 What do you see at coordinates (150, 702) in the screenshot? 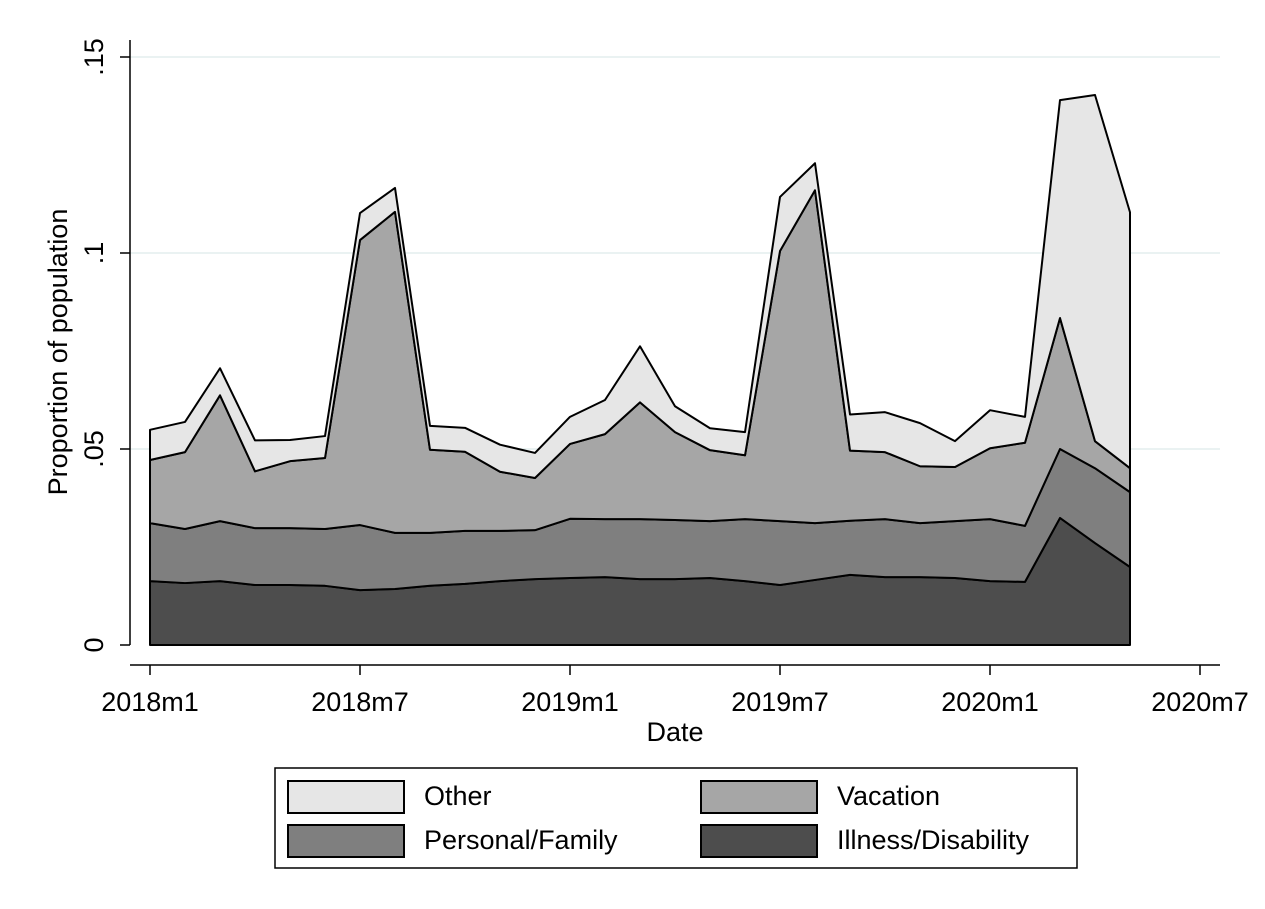
I see `x-tick-label: 2018m1` at bounding box center [150, 702].